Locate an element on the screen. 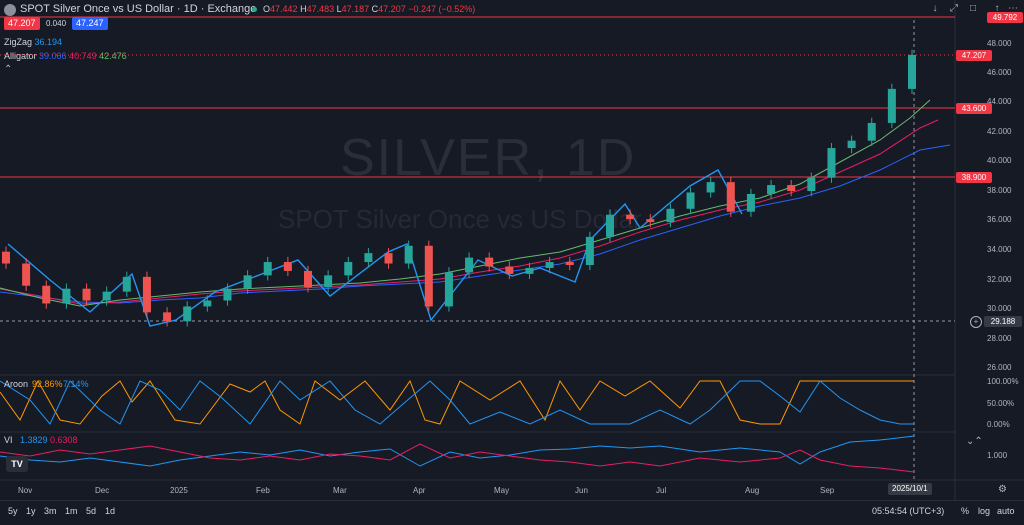 This screenshot has height=525, width=1024. current-price-tag: 47.207 is located at coordinates (974, 55).